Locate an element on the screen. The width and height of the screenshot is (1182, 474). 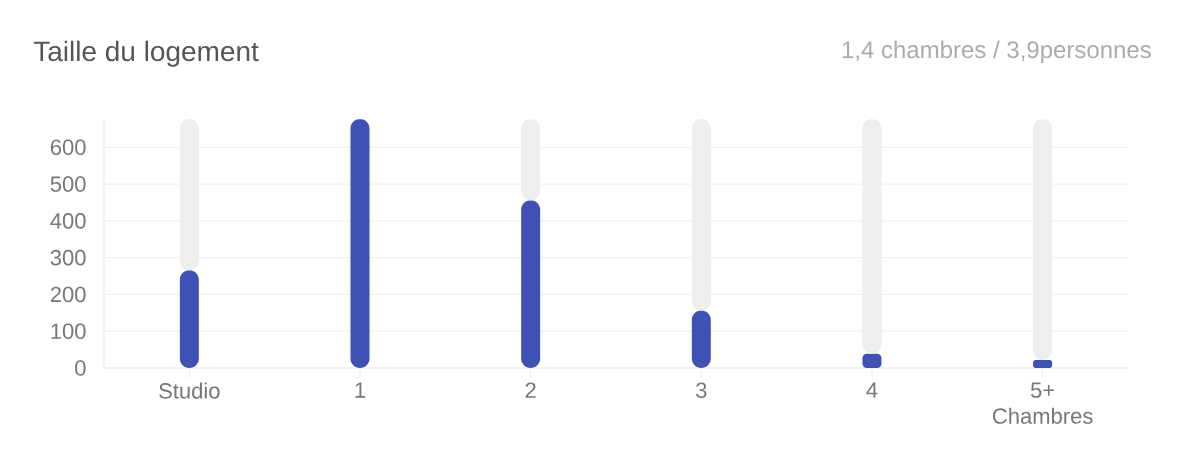
y-tick-label: 400 is located at coordinates (68, 221).